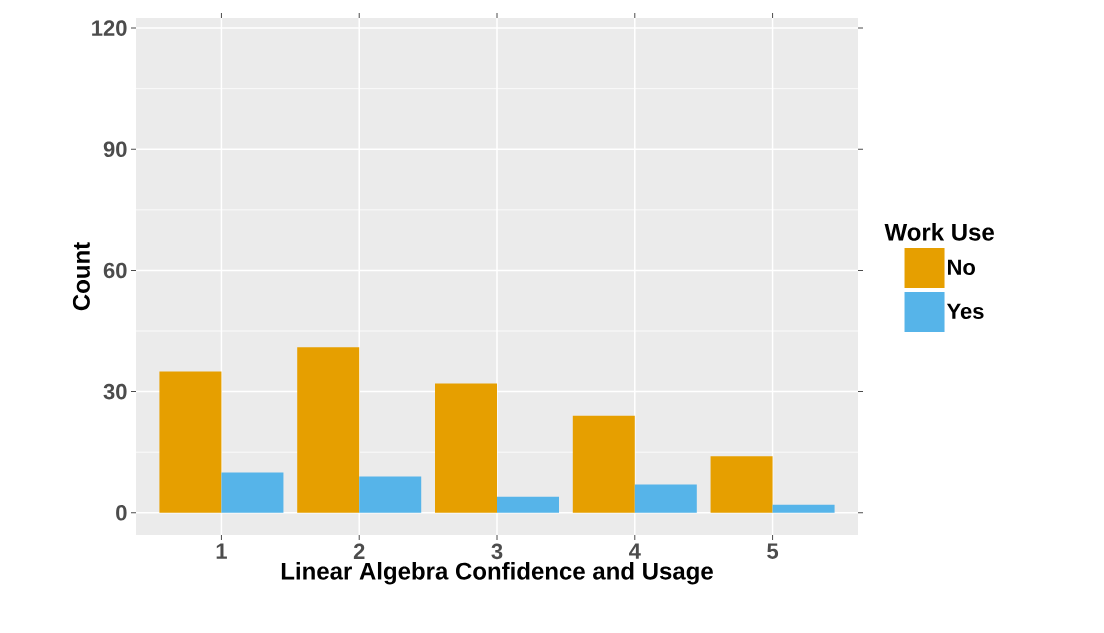 This screenshot has height=633, width=1104. I want to click on legend-label: No, so click(961, 267).